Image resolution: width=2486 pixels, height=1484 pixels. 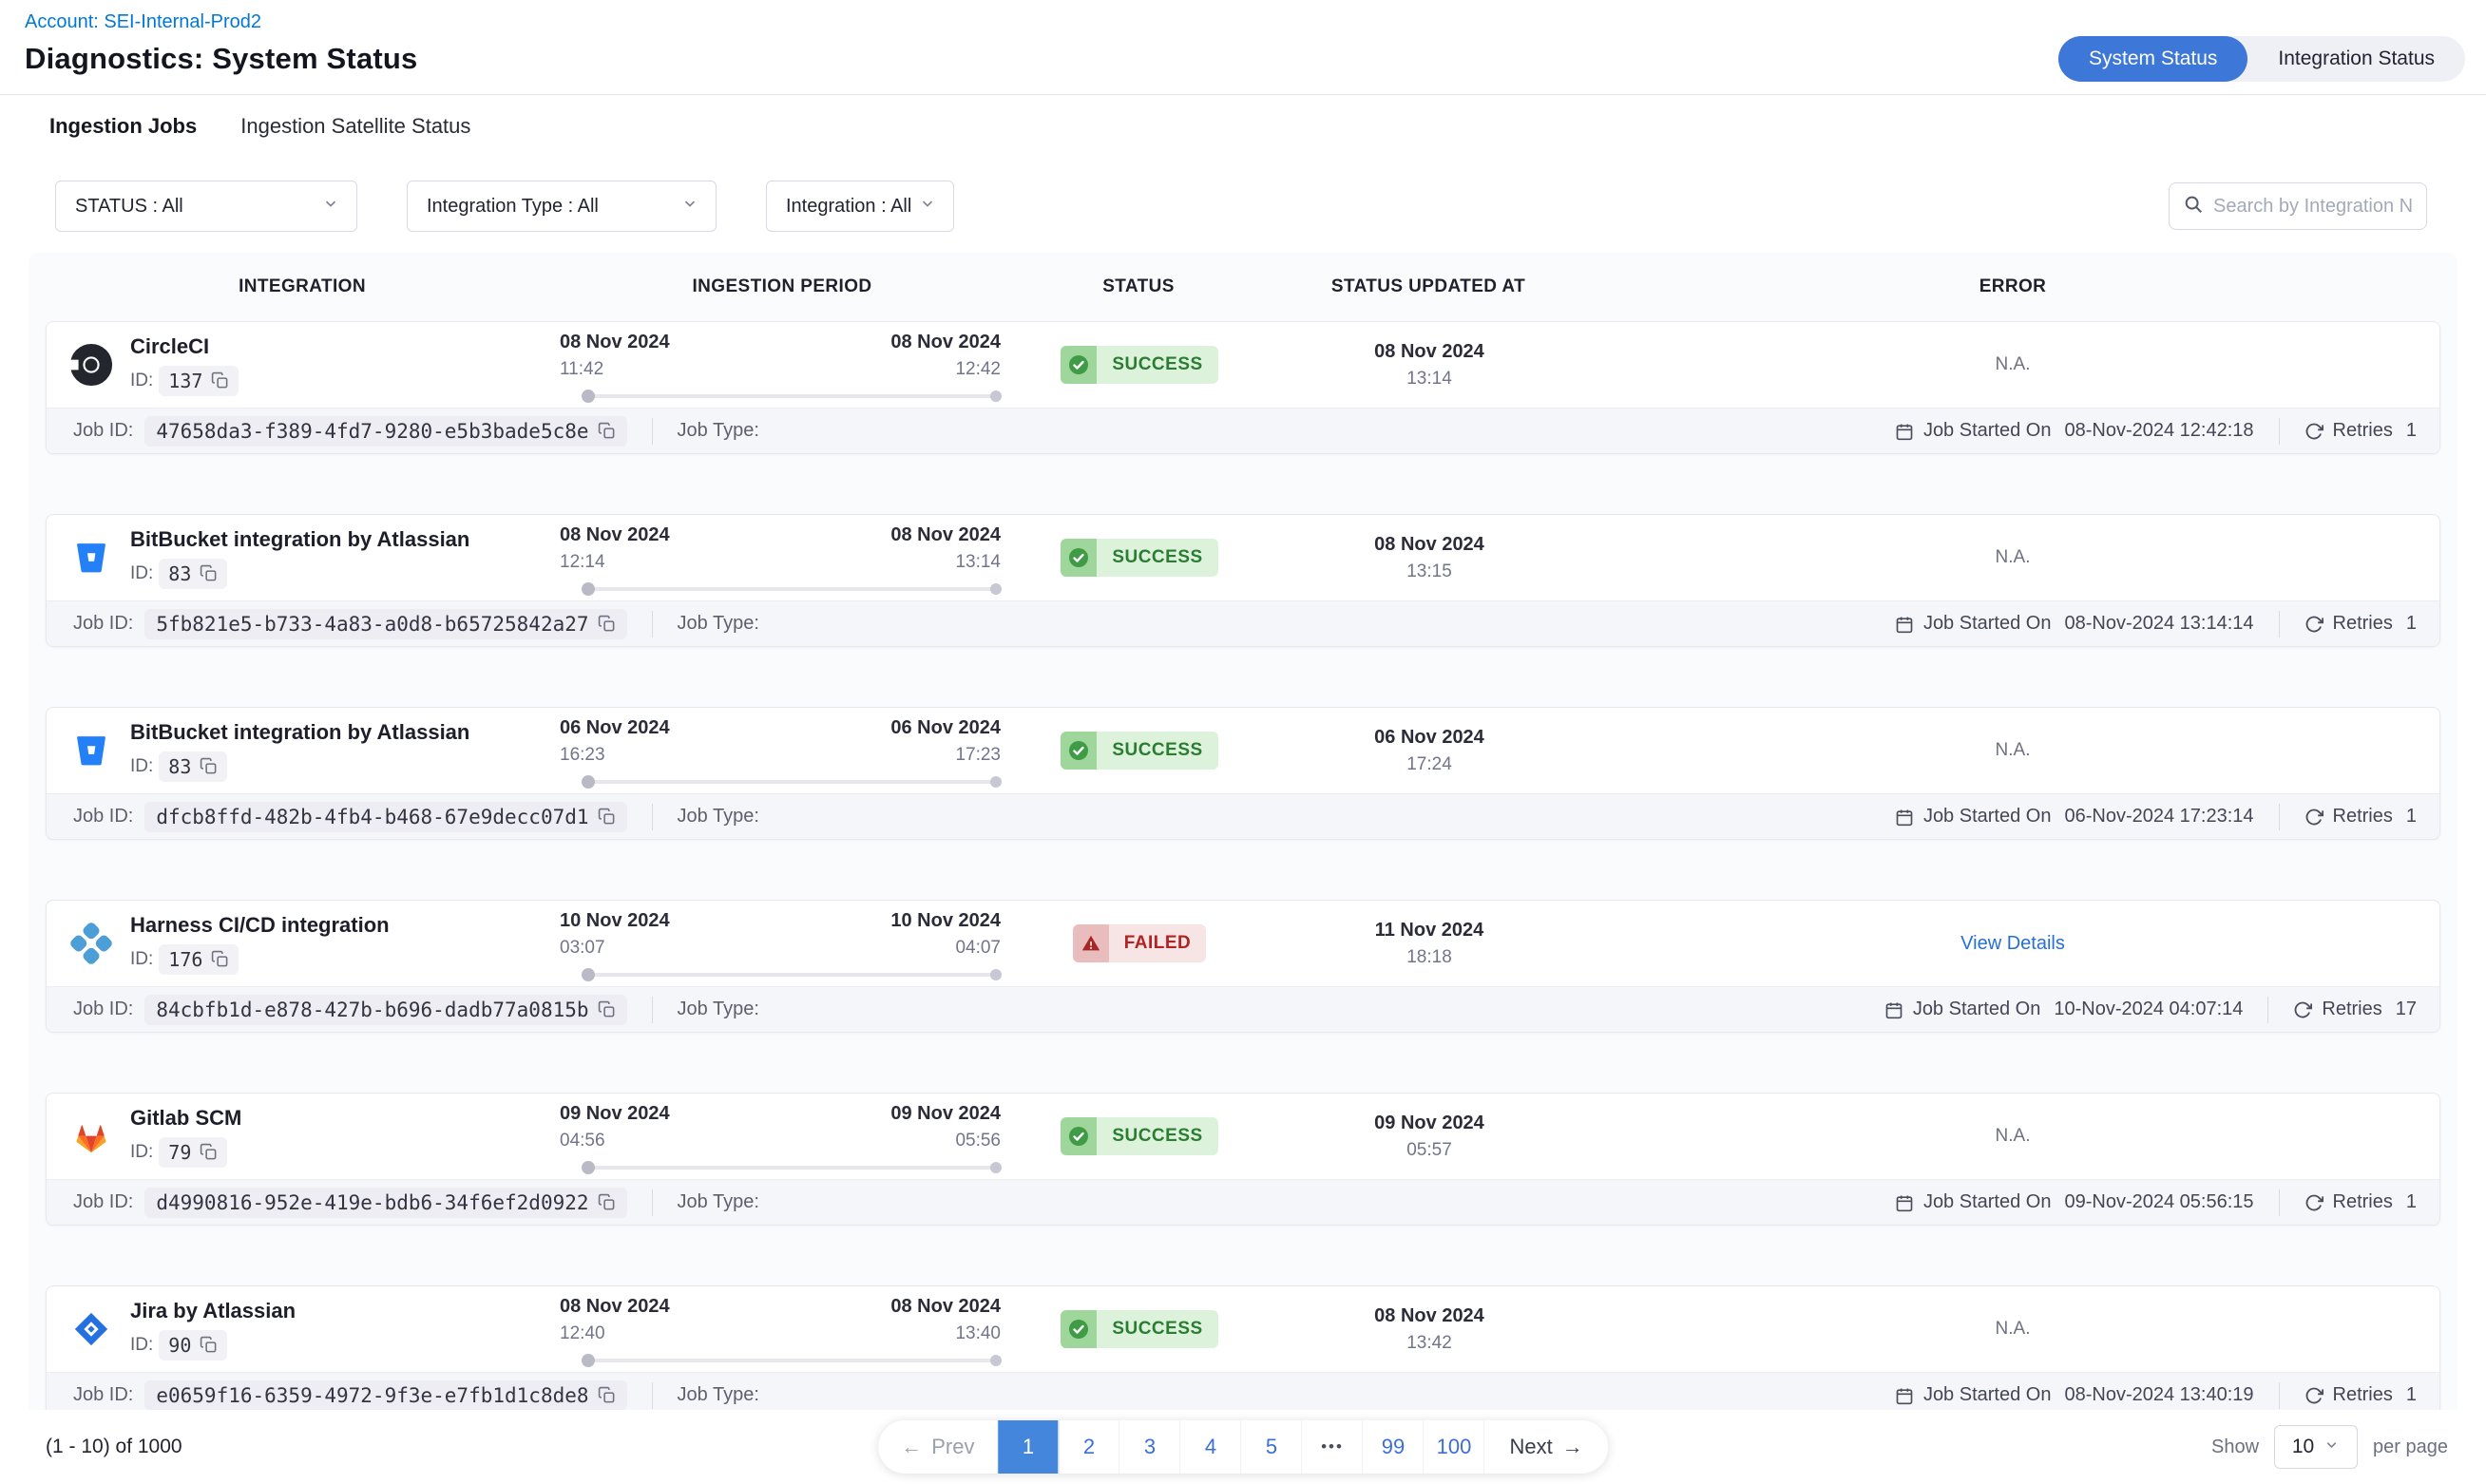 I want to click on ingestion-start-time: 03:07, so click(x=582, y=948).